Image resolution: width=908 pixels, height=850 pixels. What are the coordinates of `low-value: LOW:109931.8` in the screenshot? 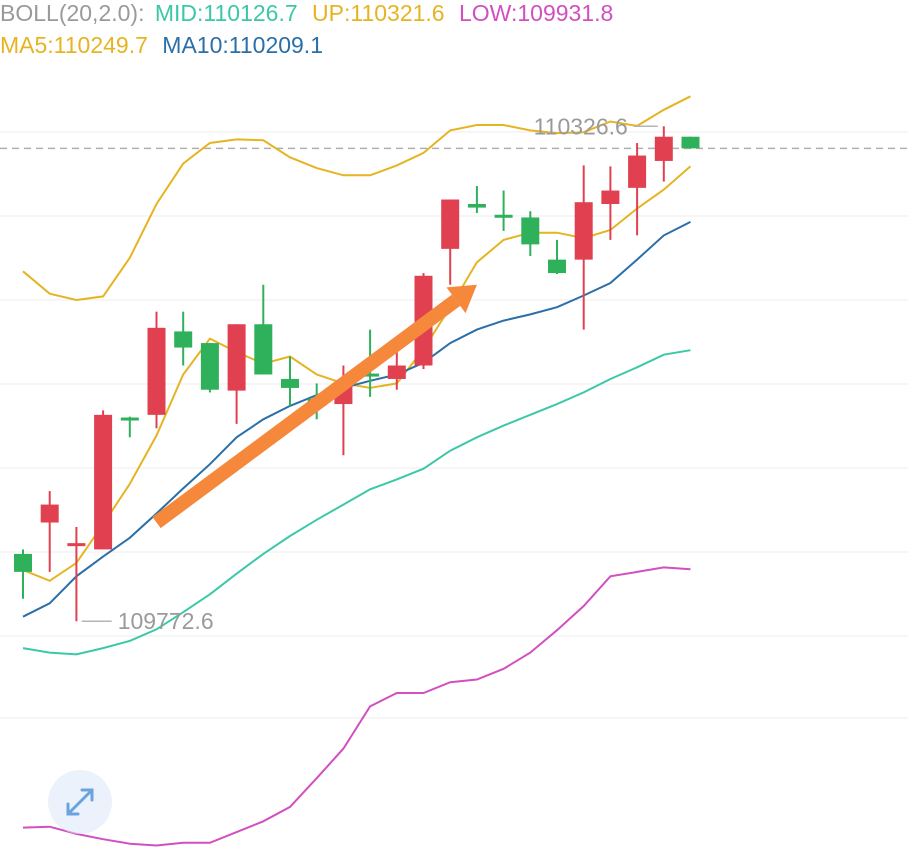 It's located at (536, 13).